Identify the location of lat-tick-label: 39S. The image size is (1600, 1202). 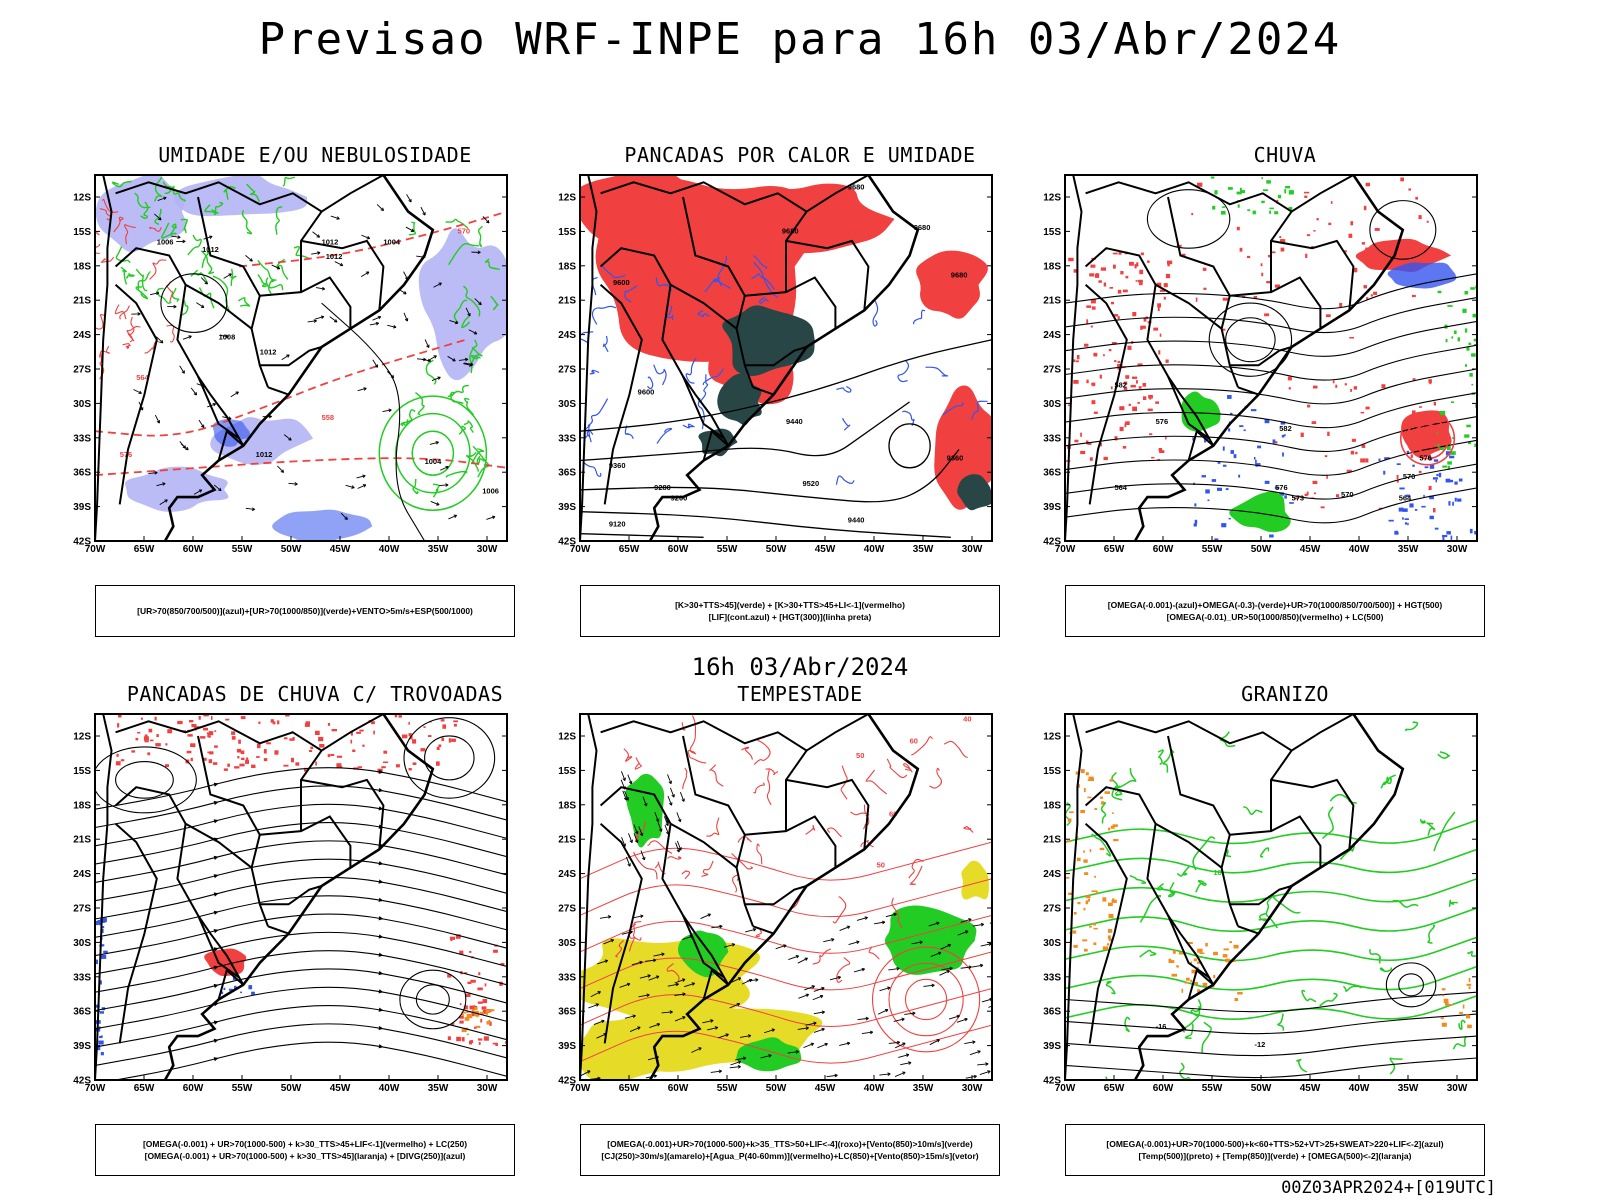
(1052, 507).